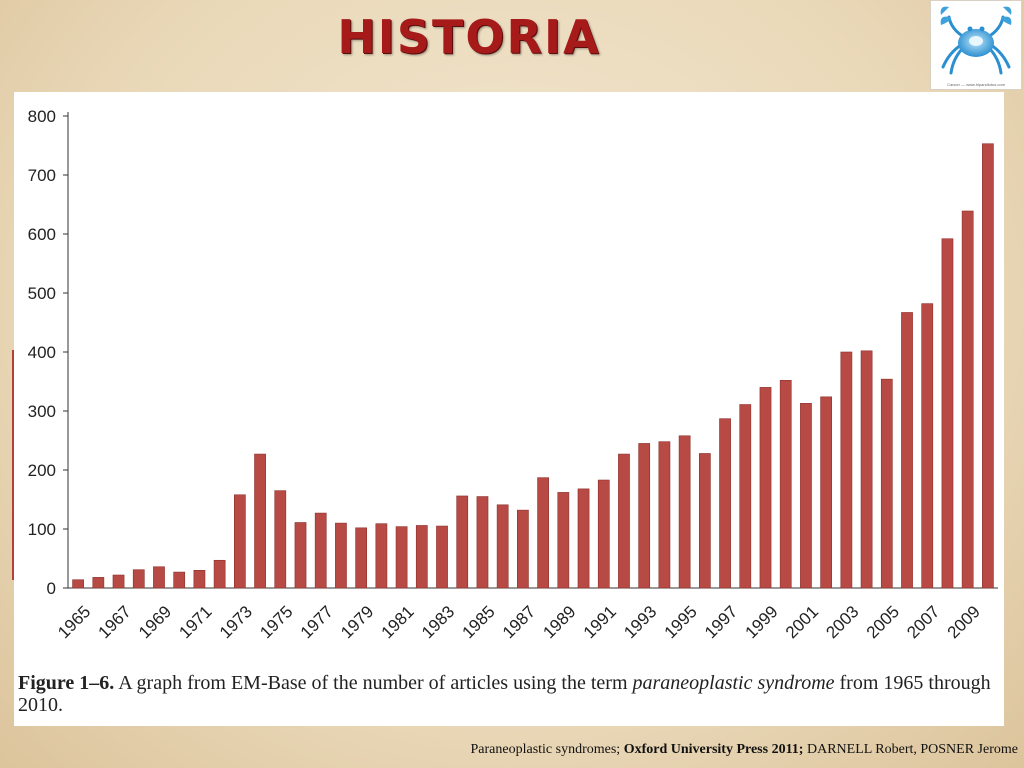 This screenshot has width=1024, height=768. Describe the element at coordinates (910, 749) in the screenshot. I see `source-authors: DARNELL Robert, POSNER Jerome` at that location.